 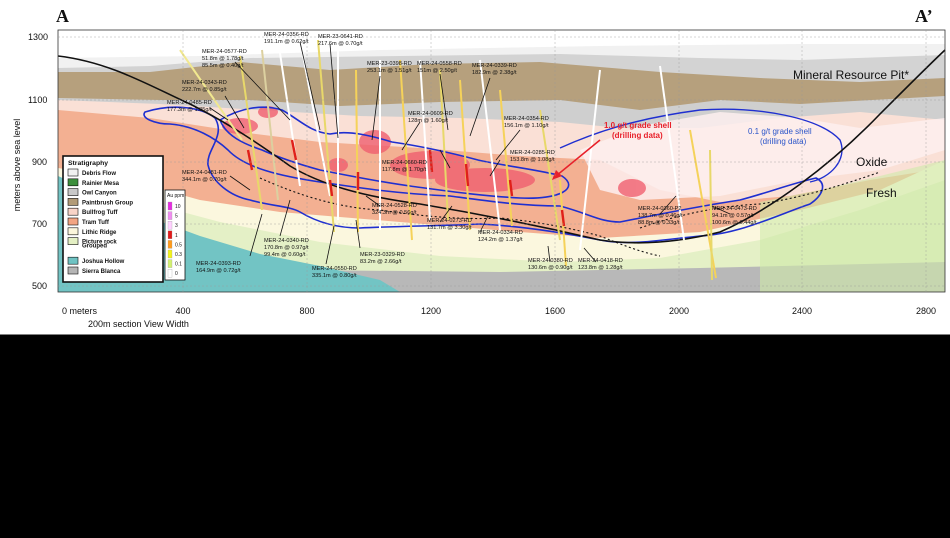 I want to click on view-width-note: 200m section View Width, so click(x=138, y=324).